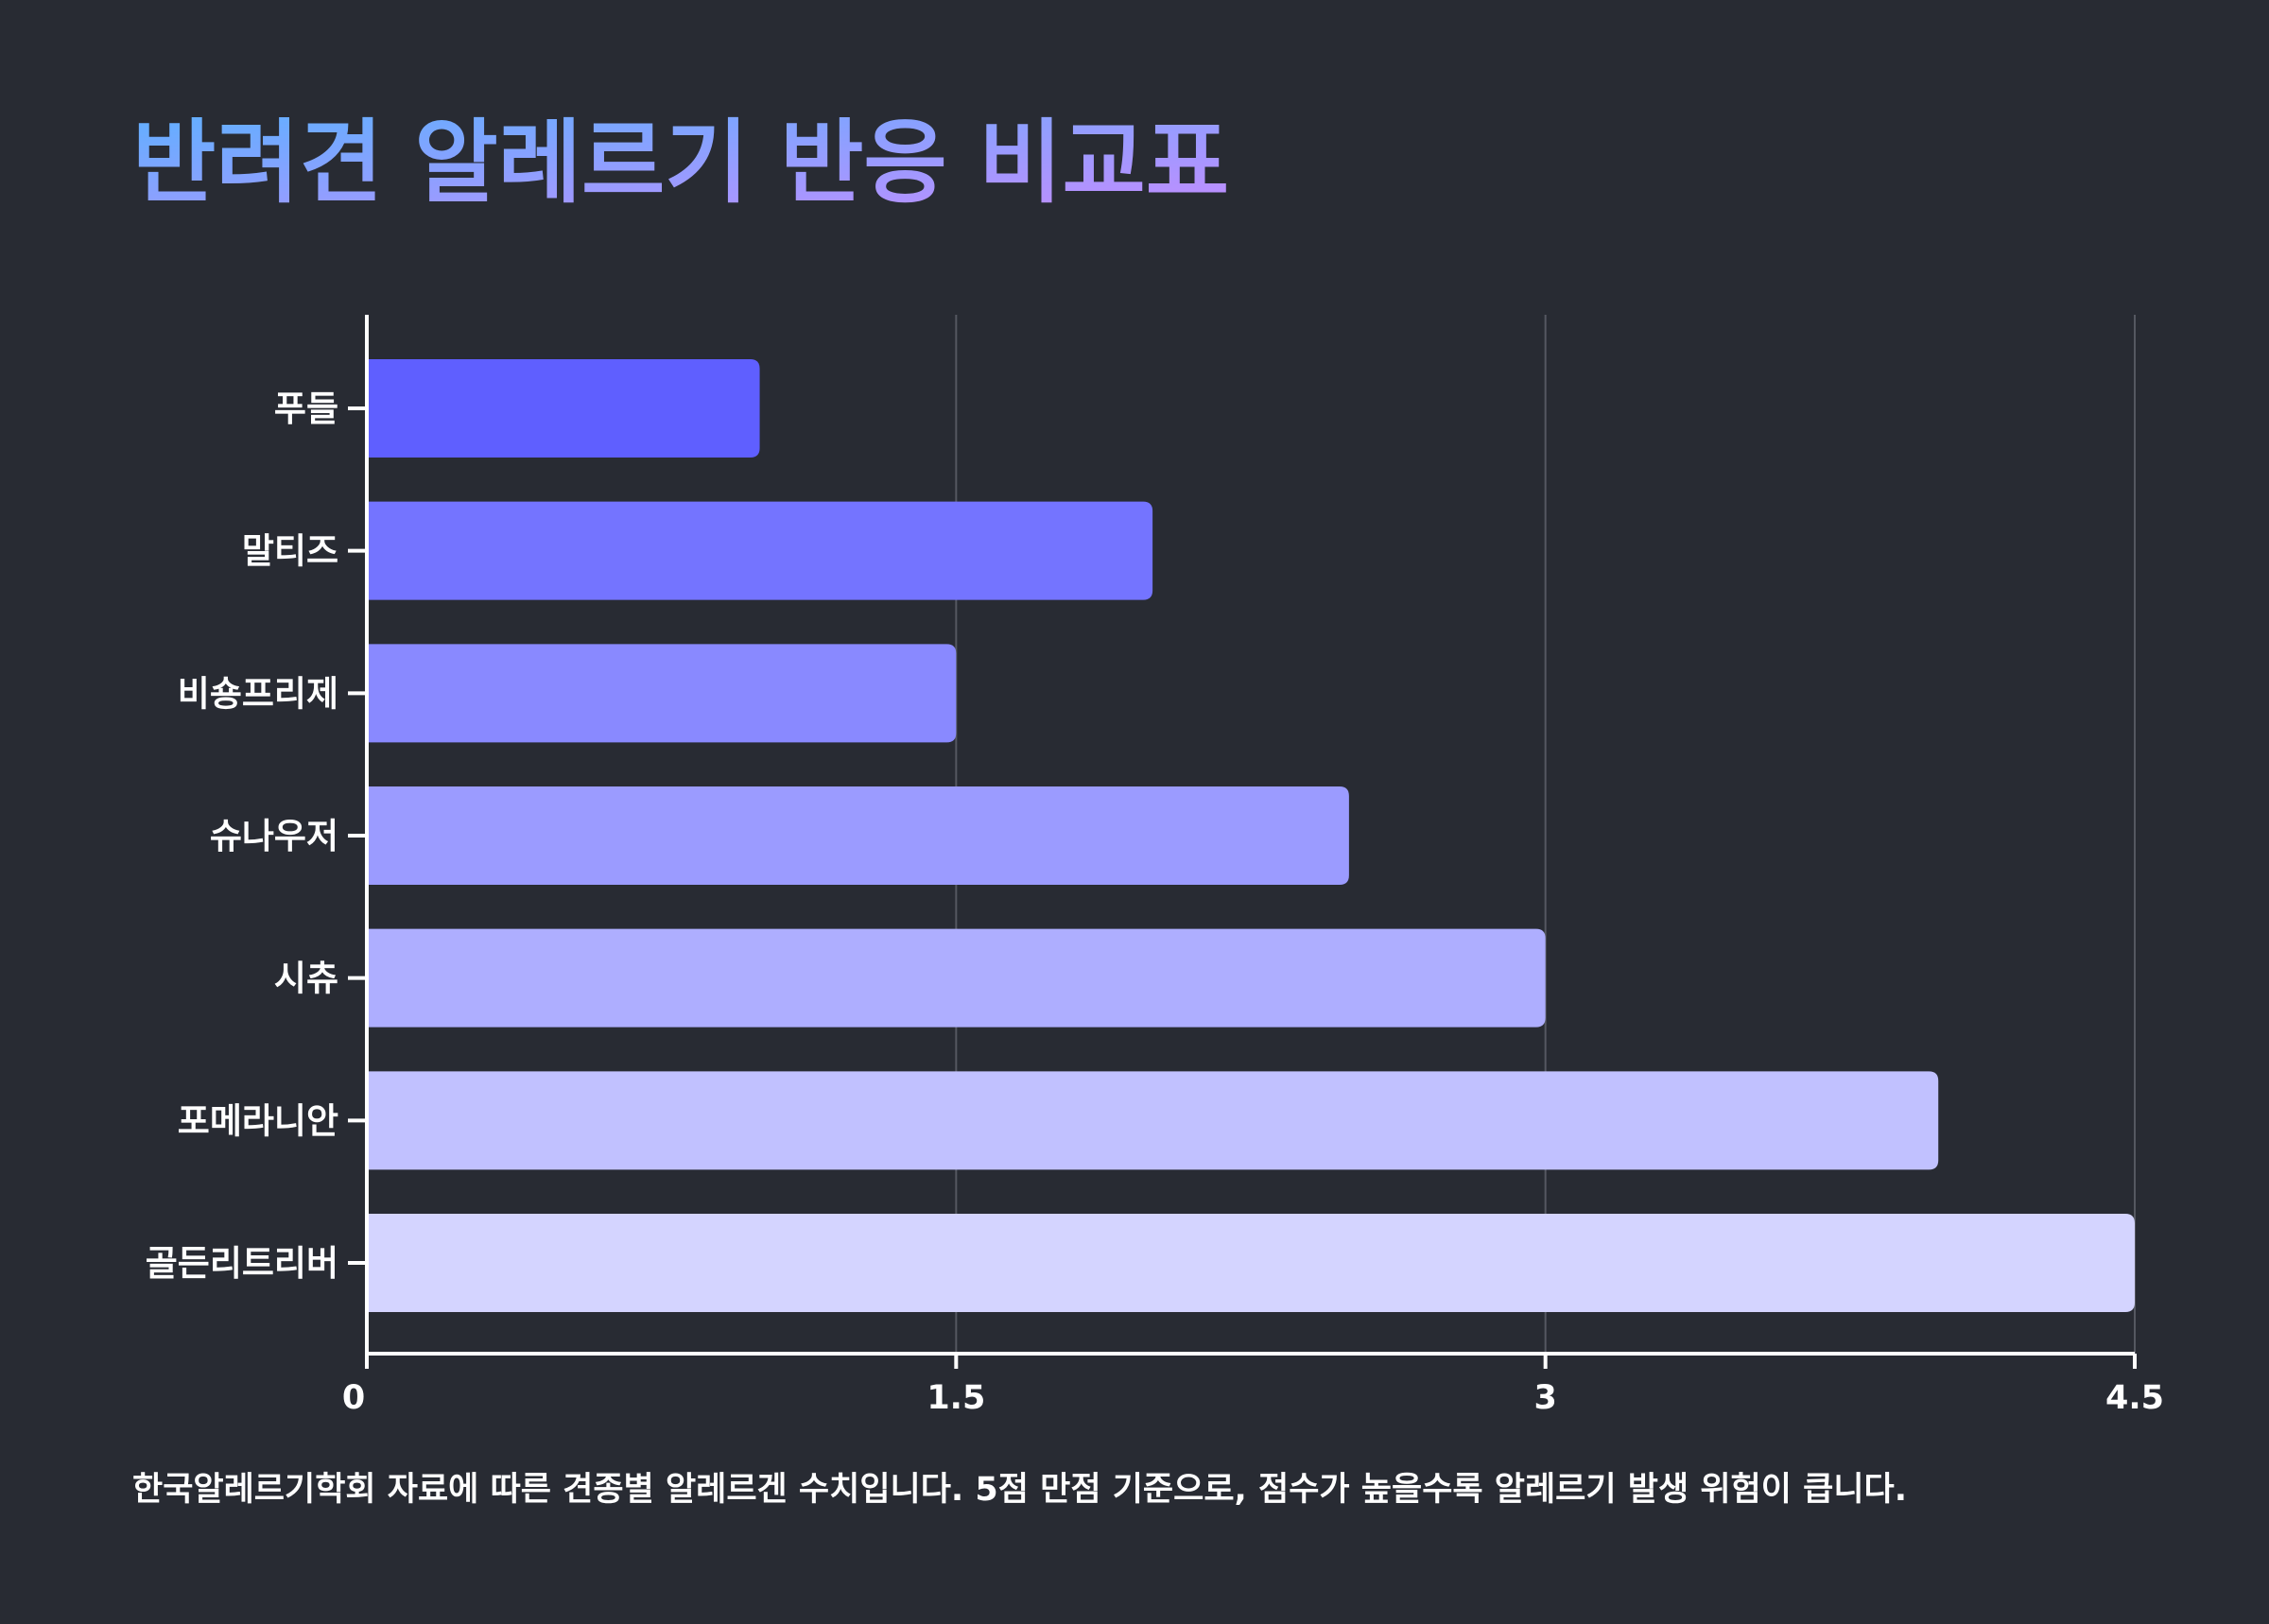 The height and width of the screenshot is (1624, 2269). I want to click on category-label-0: 푸들, so click(306, 409).